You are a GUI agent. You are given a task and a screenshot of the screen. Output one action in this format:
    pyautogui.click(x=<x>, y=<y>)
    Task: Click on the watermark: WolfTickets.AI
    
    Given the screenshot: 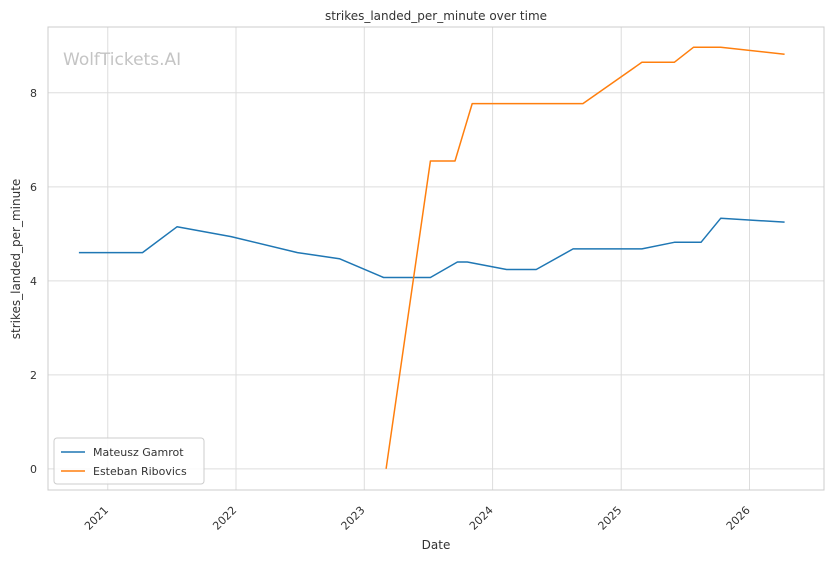 What is the action you would take?
    pyautogui.click(x=122, y=60)
    